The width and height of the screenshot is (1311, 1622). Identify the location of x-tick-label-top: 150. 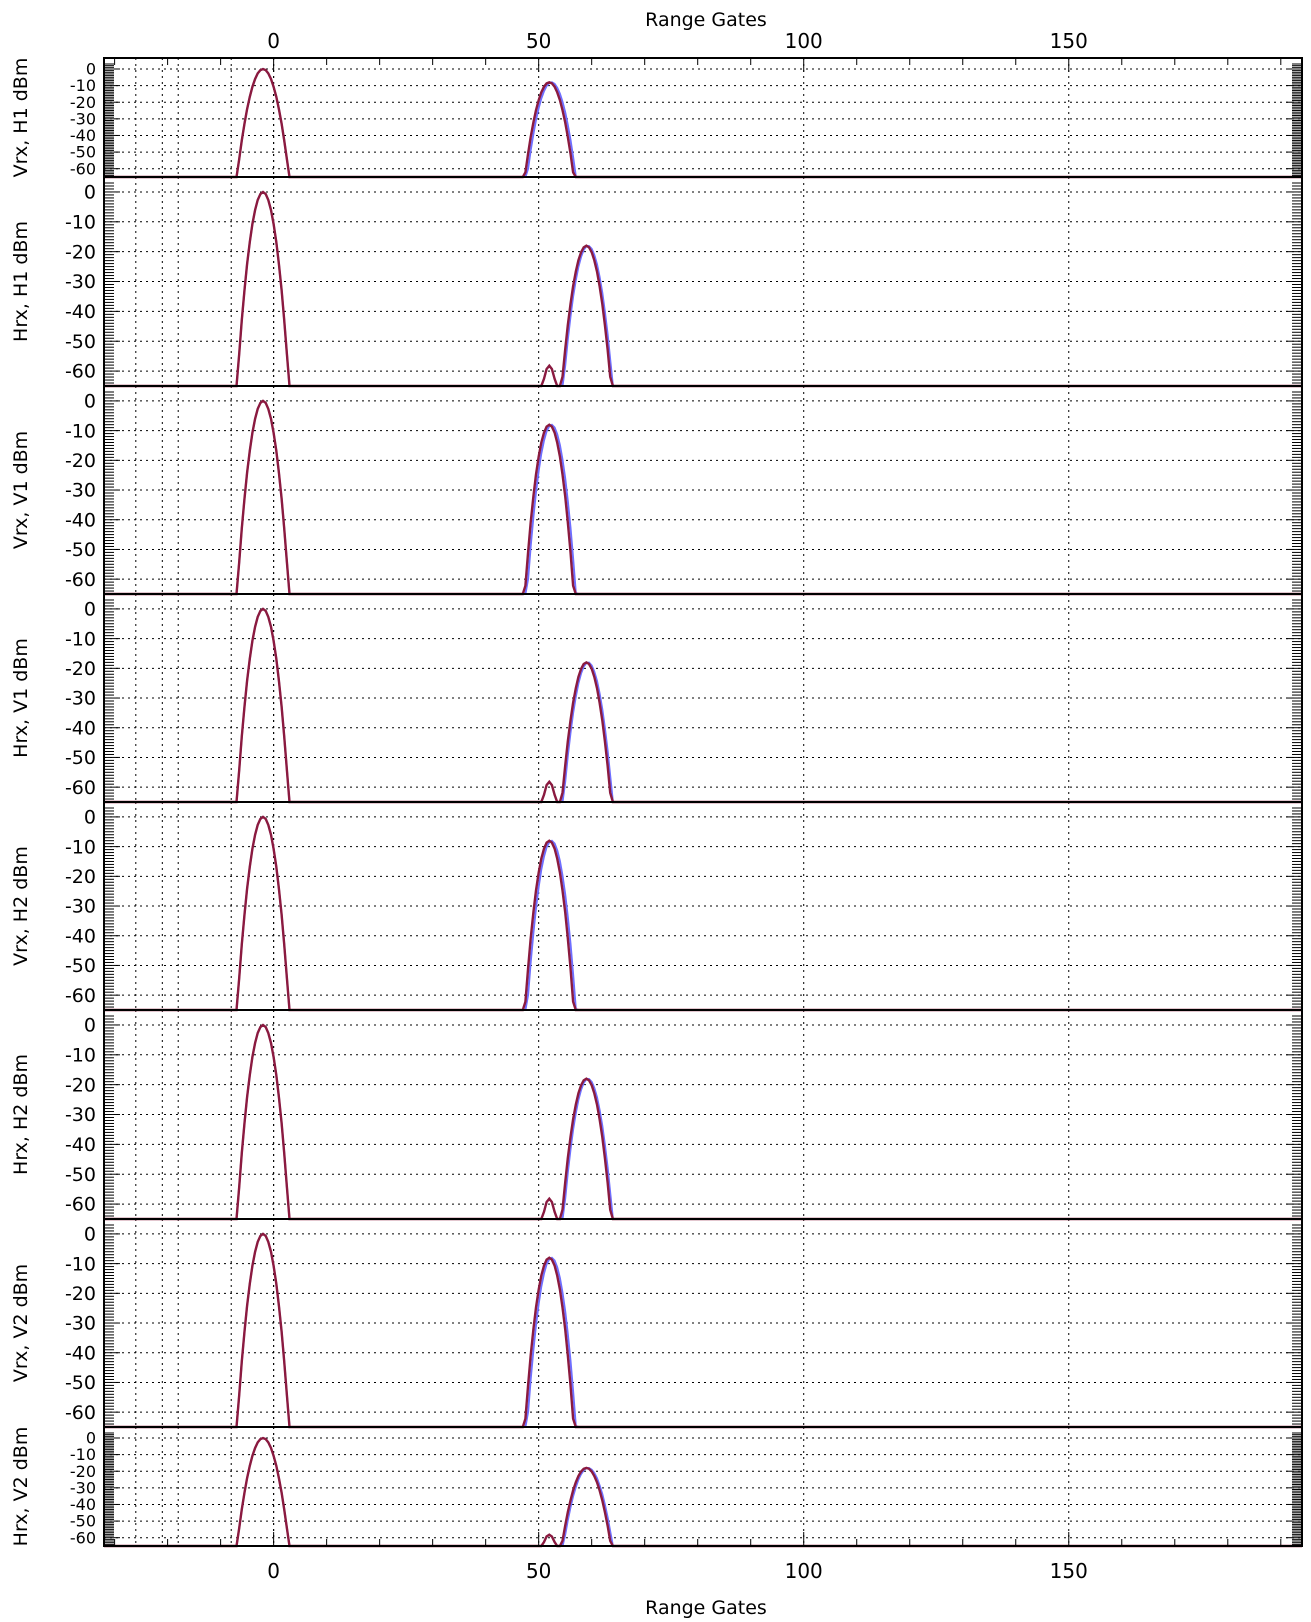
(1069, 41).